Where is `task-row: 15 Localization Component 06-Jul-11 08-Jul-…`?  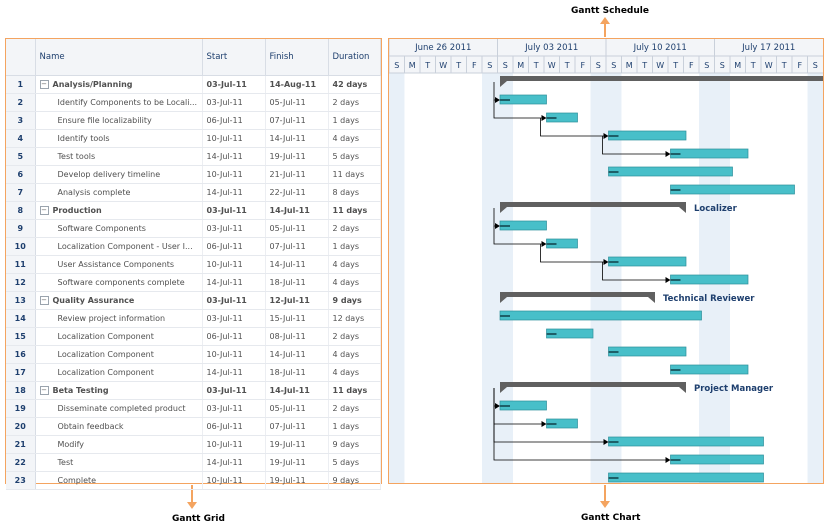
task-row: 15 Localization Component 06-Jul-11 08-Jul-… is located at coordinates (193, 336).